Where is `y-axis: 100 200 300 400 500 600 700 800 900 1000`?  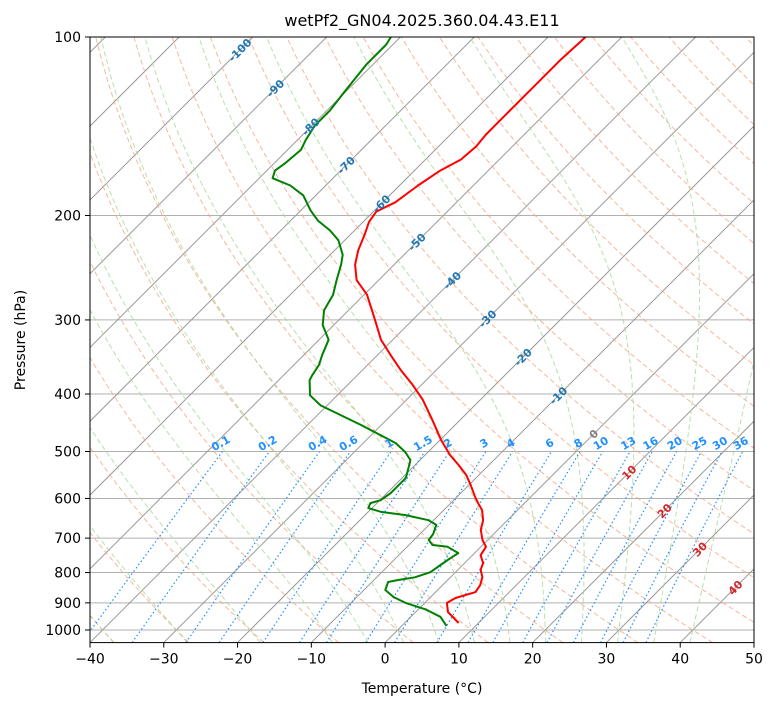
y-axis: 100 200 300 400 500 600 700 800 900 1000 is located at coordinates (67, 334).